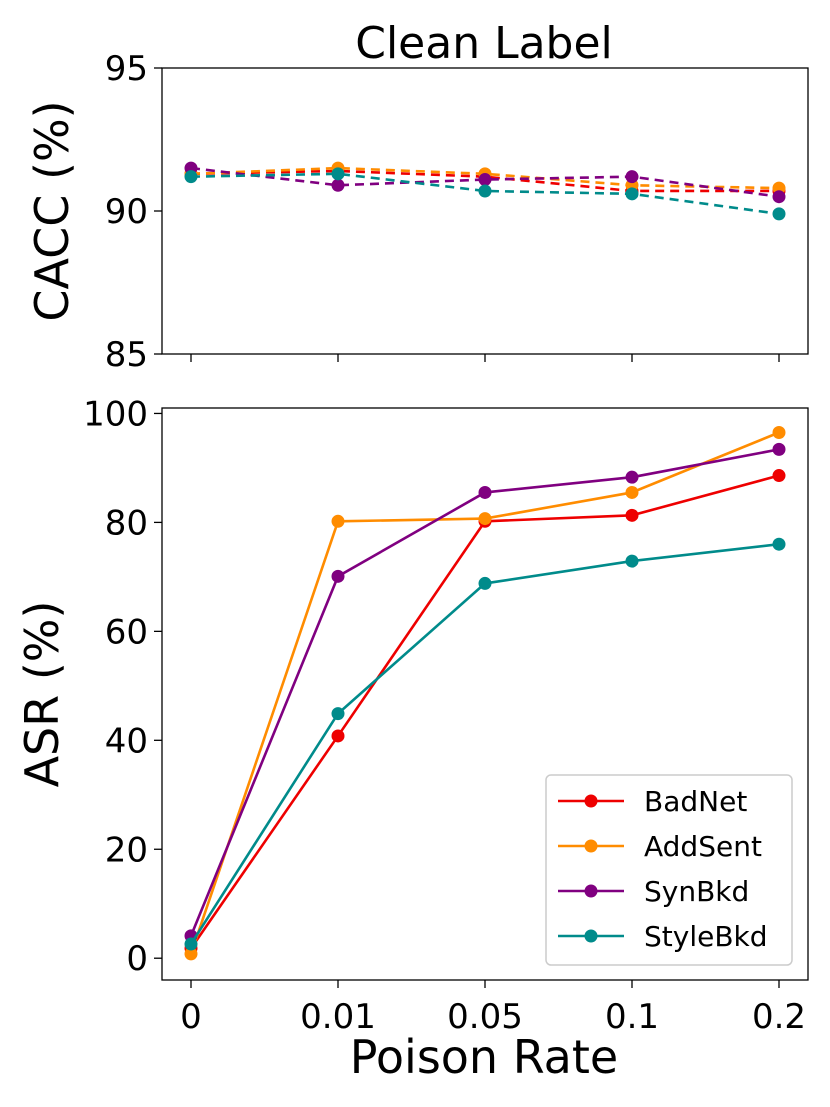  I want to click on asr-y-tick-label: 0, so click(137, 959).